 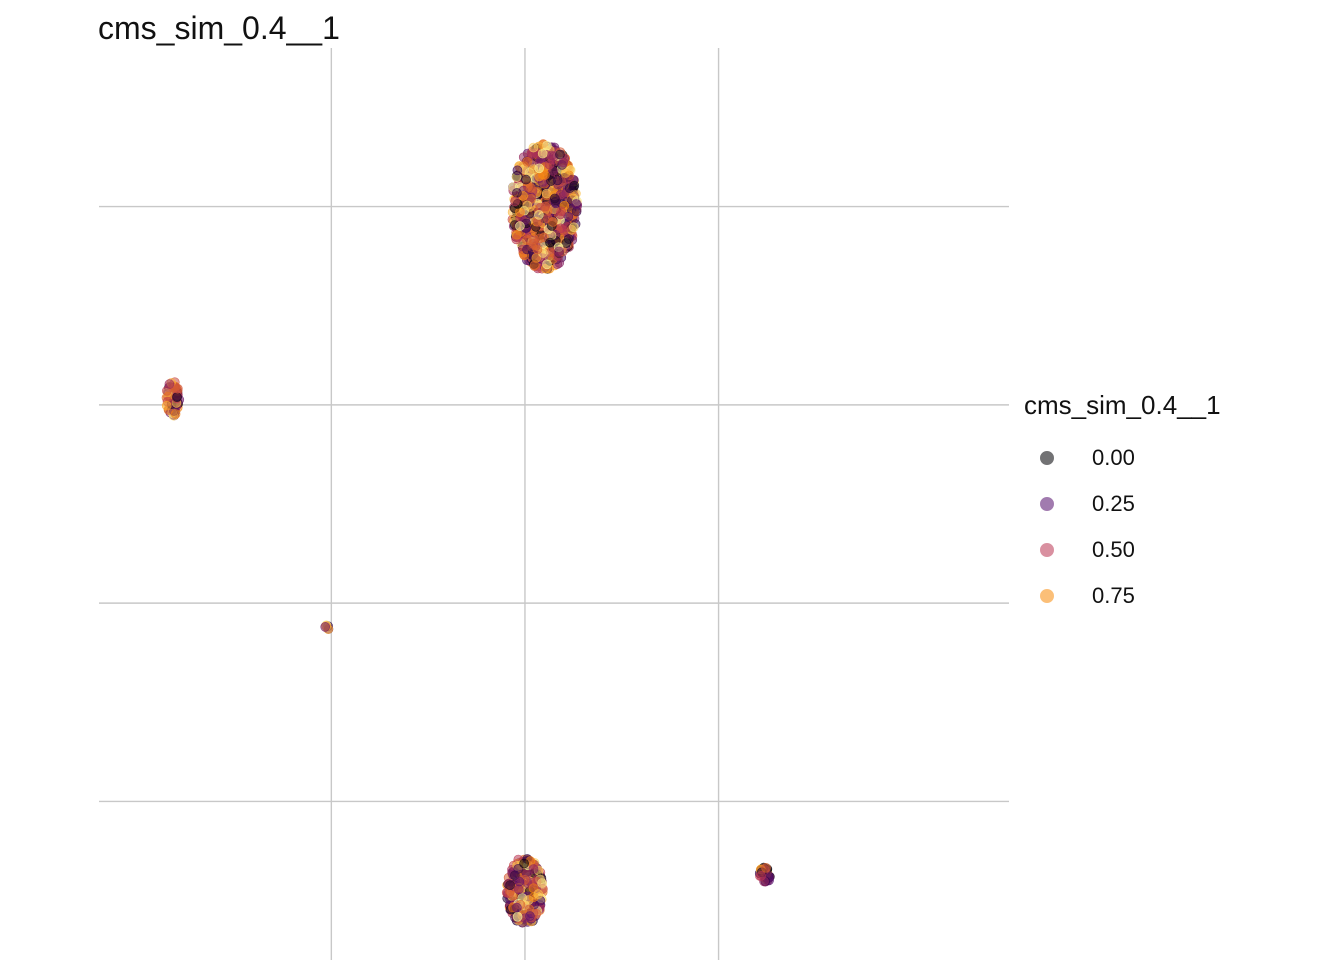 I want to click on legend: cms_sim_0.4__1 0.00 0.25 0.50 0.75, so click(x=1122, y=504).